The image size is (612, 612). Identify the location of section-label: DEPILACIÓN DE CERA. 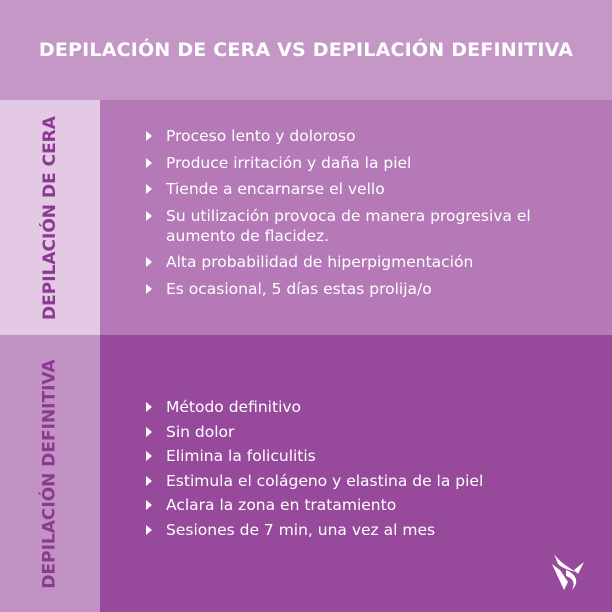
(50, 217).